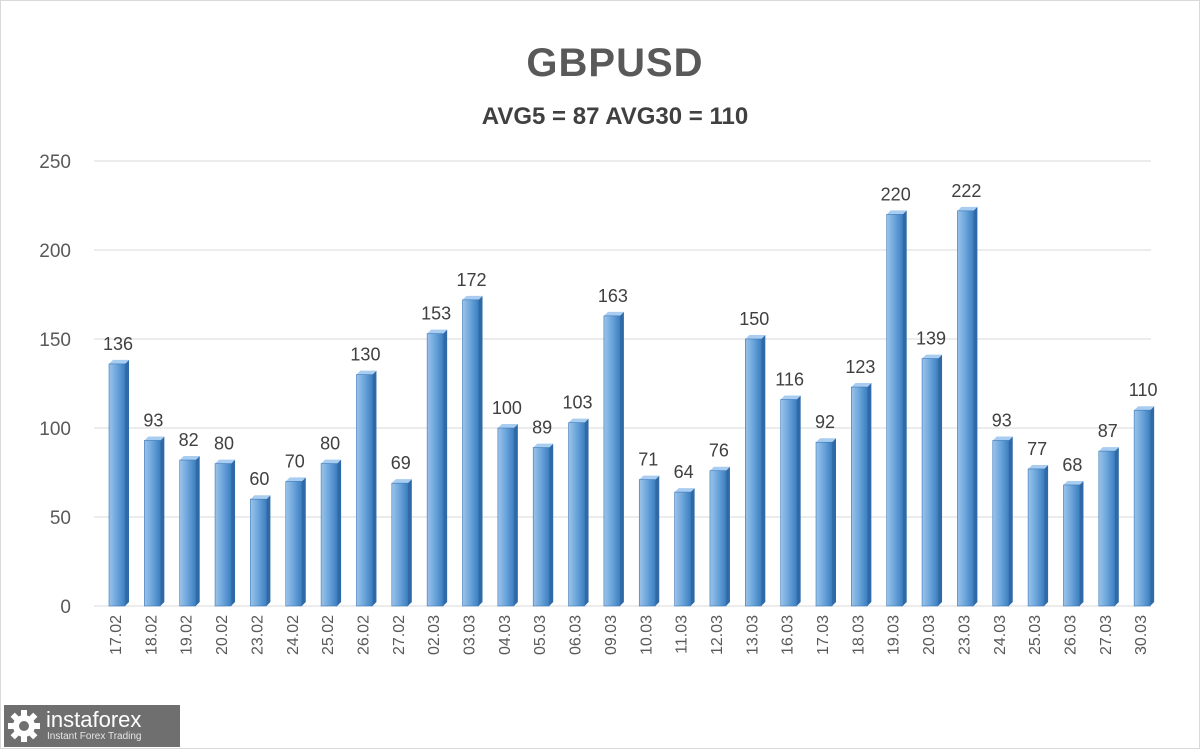  Describe the element at coordinates (615, 63) in the screenshot. I see `chart-title: GBPUSD` at that location.